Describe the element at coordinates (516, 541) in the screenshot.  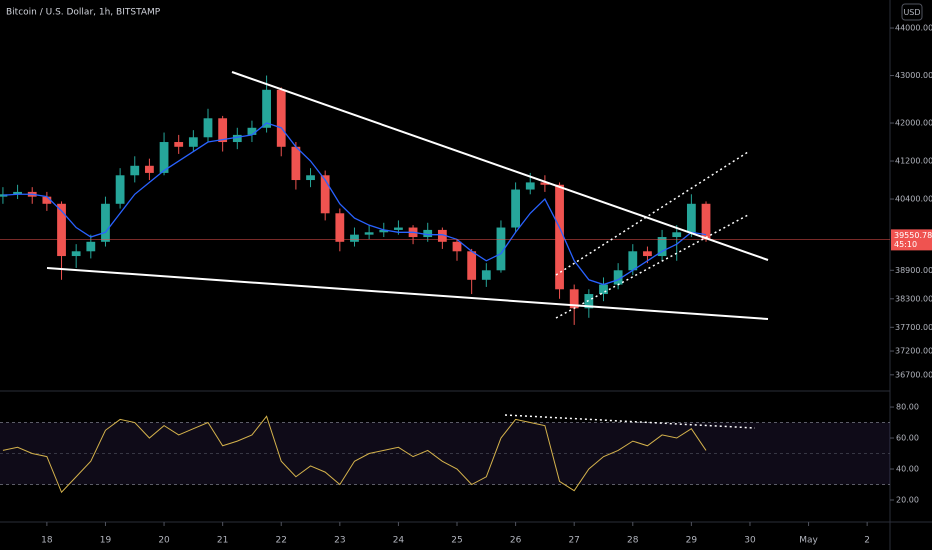
I see `x-tick-label: 26` at that location.